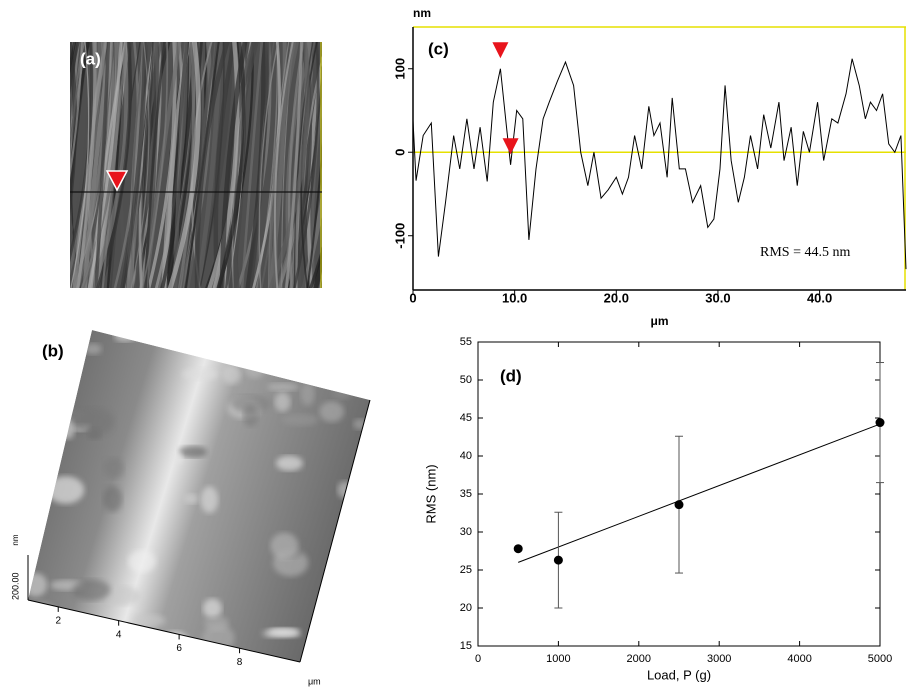  Describe the element at coordinates (466, 418) in the screenshot. I see `y-tick-label: 45` at that location.